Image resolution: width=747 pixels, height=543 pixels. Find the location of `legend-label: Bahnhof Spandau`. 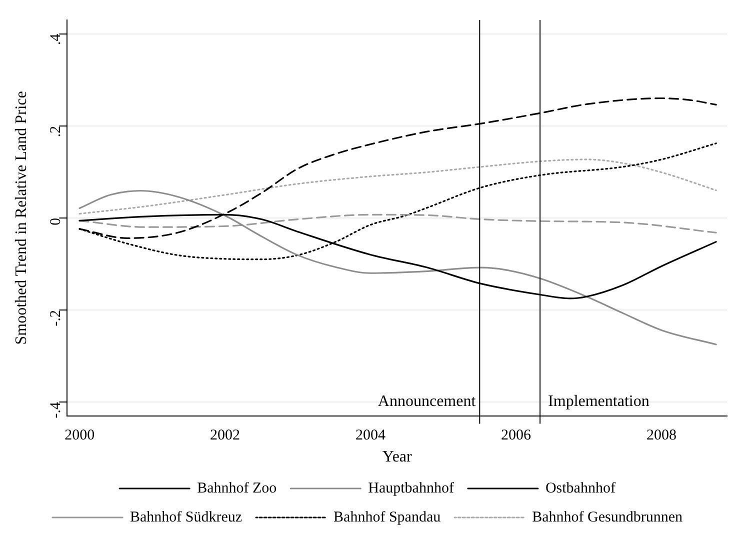

legend-label: Bahnhof Spandau is located at coordinates (388, 517).